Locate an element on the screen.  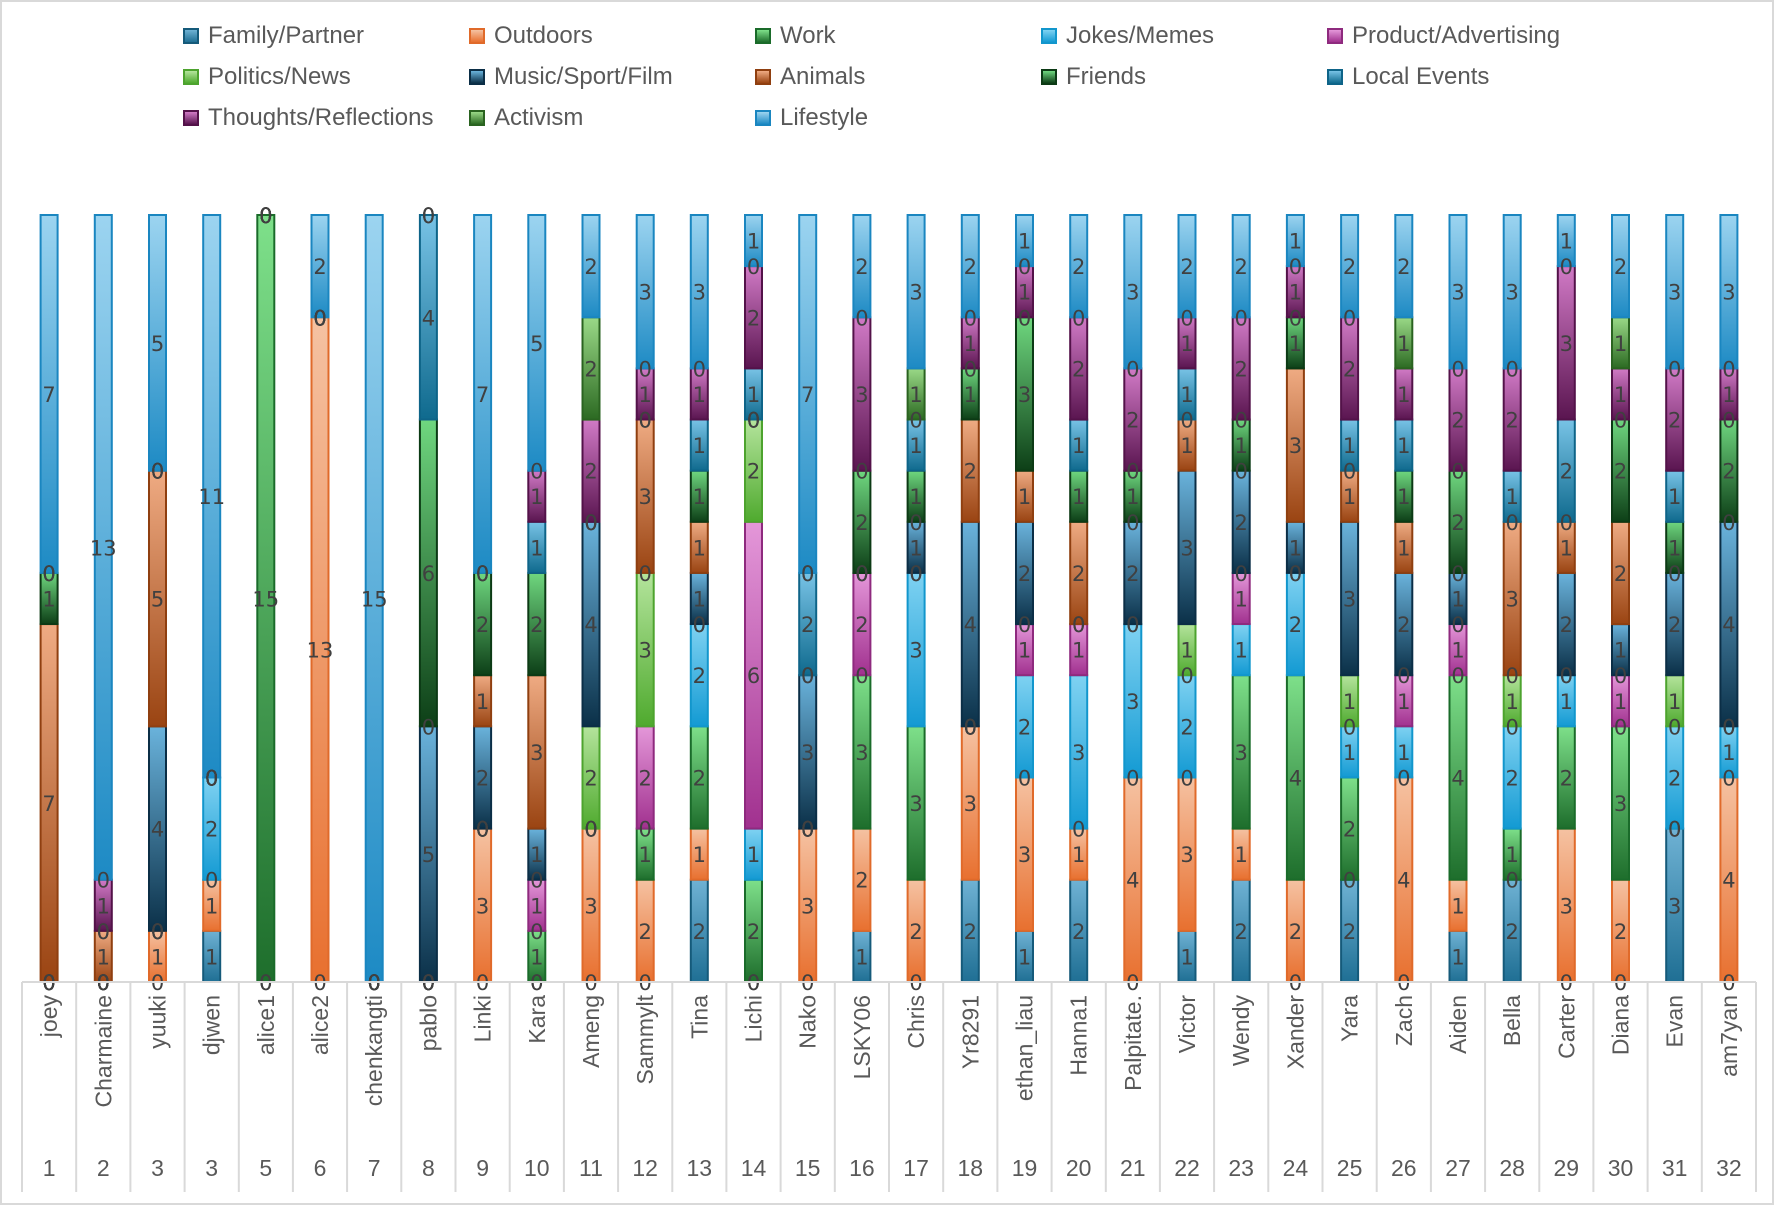
legend-item-politics-news: Politics/News is located at coordinates (267, 77).